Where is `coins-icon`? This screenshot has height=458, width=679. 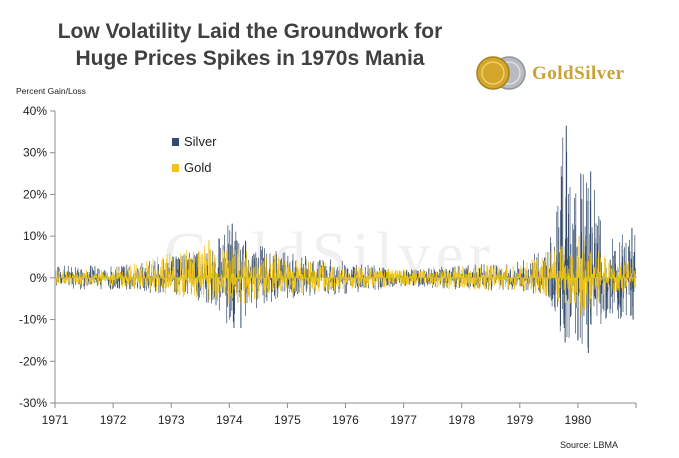 coins-icon is located at coordinates (501, 73).